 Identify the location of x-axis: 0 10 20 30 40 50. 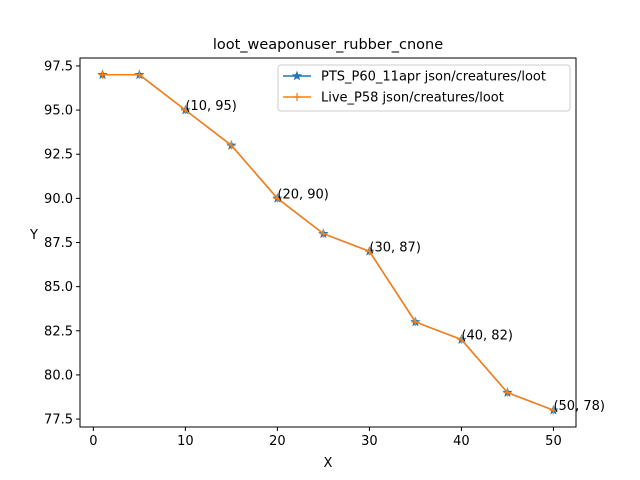
(325, 438).